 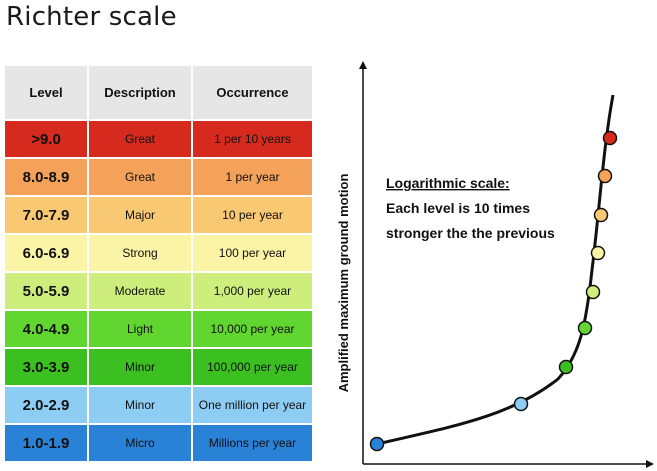 What do you see at coordinates (141, 330) in the screenshot?
I see `description-cell: Light` at bounding box center [141, 330].